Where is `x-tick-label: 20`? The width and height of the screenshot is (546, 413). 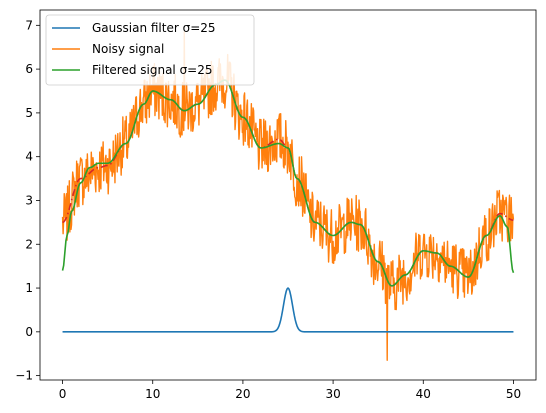
x-tick-label: 20 is located at coordinates (242, 394).